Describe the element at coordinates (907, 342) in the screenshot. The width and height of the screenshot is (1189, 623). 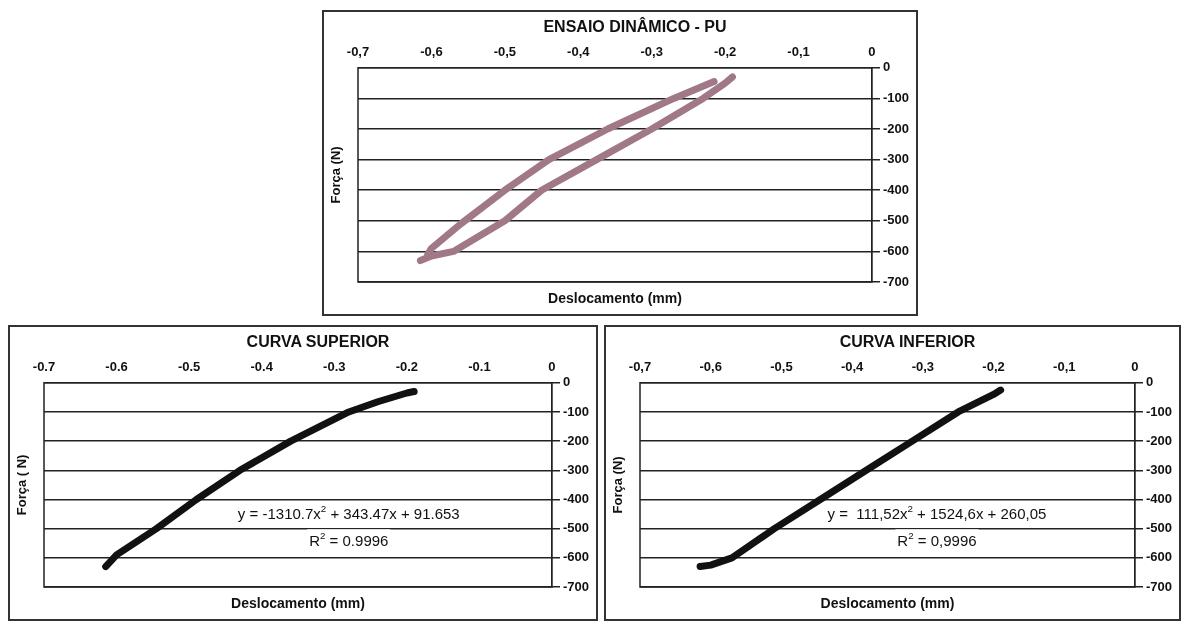
I see `chart-title: CURVA INFERIOR` at that location.